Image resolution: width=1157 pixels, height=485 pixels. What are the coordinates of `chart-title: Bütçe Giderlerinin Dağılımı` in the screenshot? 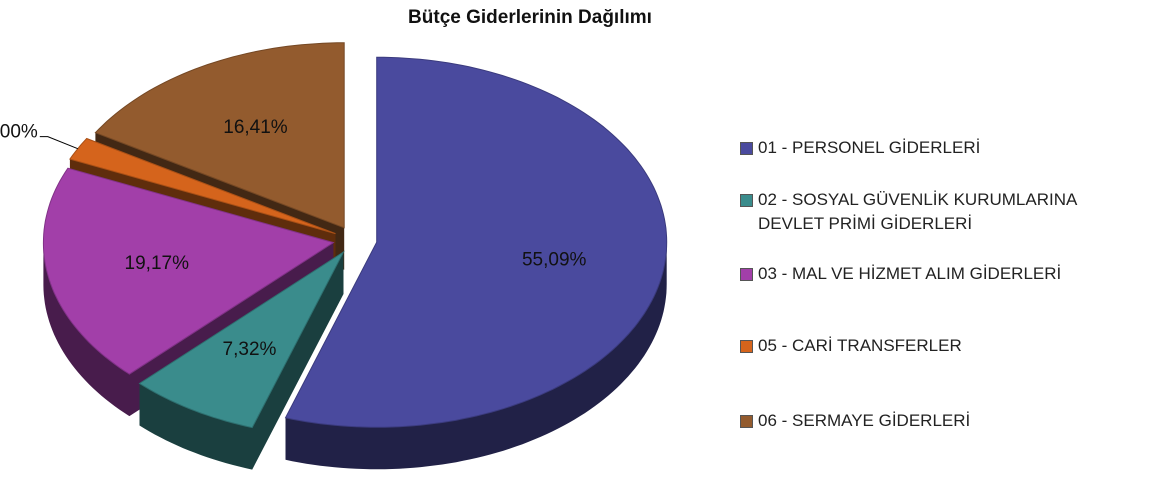 It's located at (530, 17).